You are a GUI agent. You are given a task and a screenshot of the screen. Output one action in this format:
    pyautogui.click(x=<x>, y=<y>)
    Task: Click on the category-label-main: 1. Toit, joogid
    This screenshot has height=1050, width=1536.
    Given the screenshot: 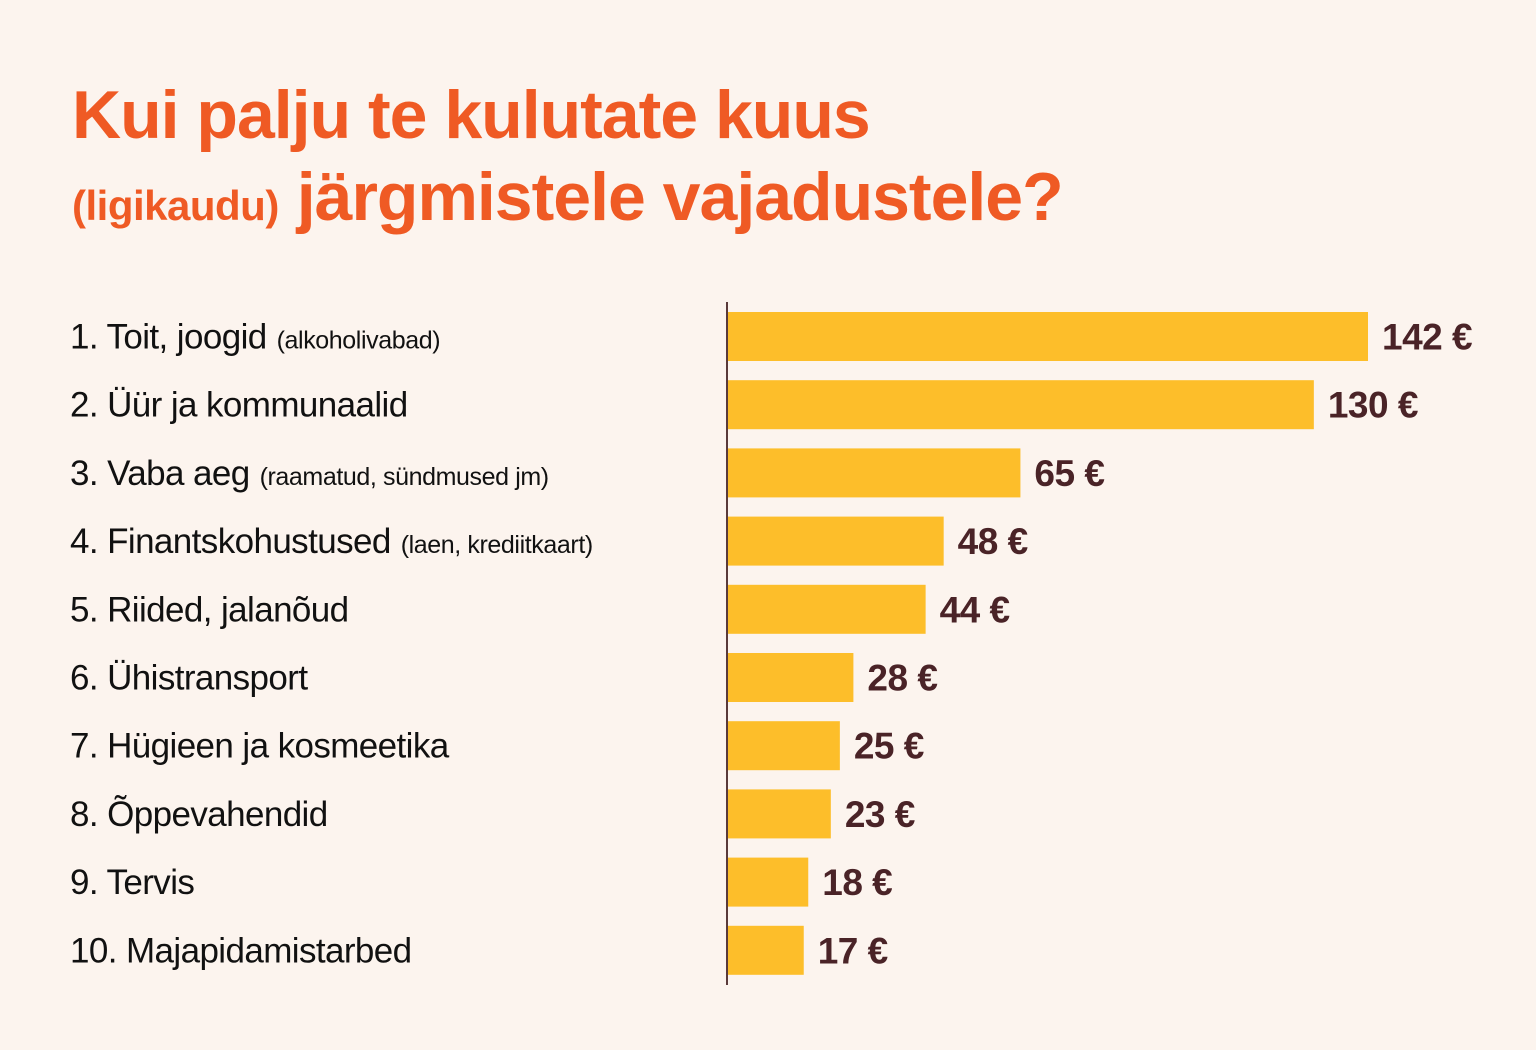 What is the action you would take?
    pyautogui.click(x=168, y=337)
    